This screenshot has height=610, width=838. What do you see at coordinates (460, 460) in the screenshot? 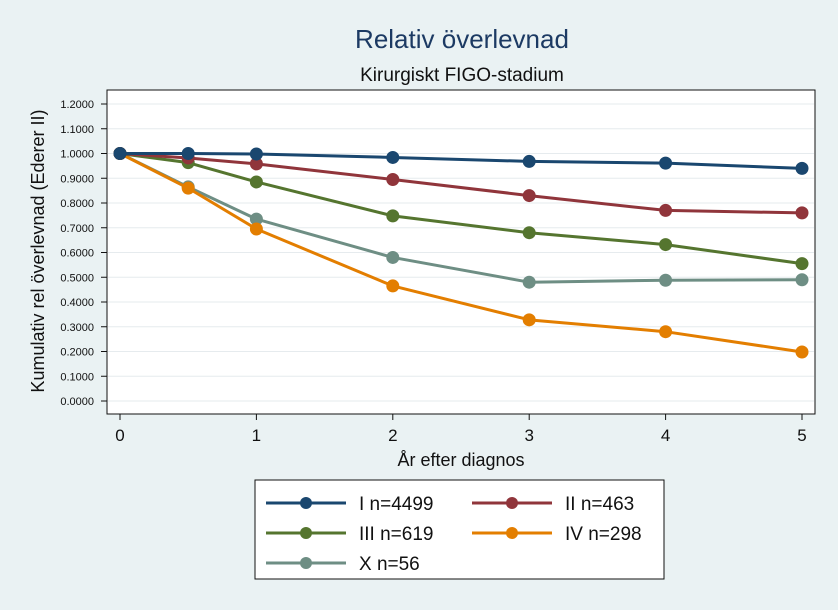
I see `x-axis-label: År efter diagnos` at bounding box center [460, 460].